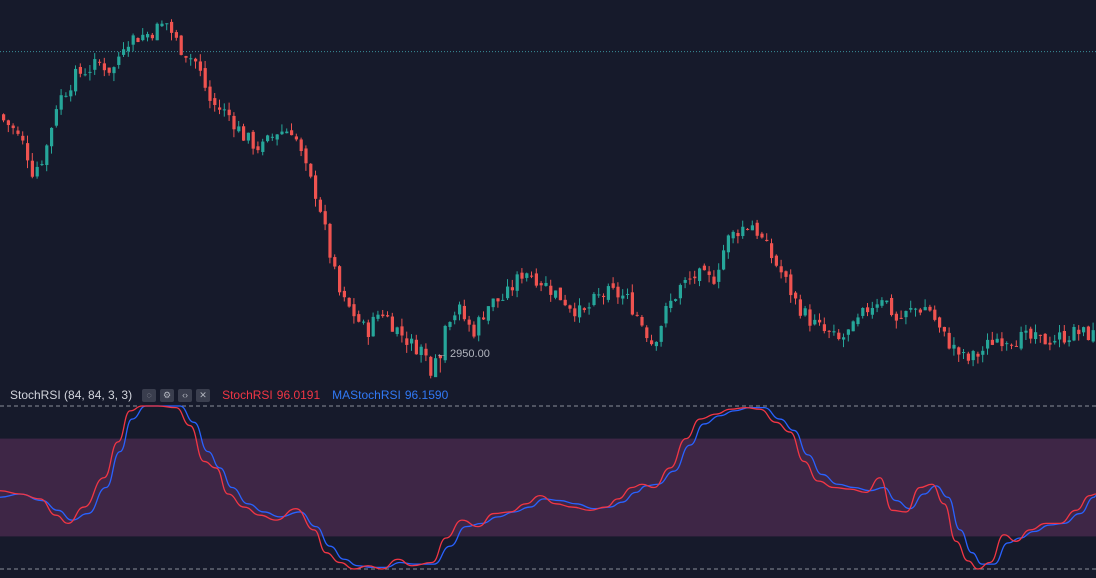 The image size is (1096, 578). I want to click on eye-off-icon: ◌, so click(149, 395).